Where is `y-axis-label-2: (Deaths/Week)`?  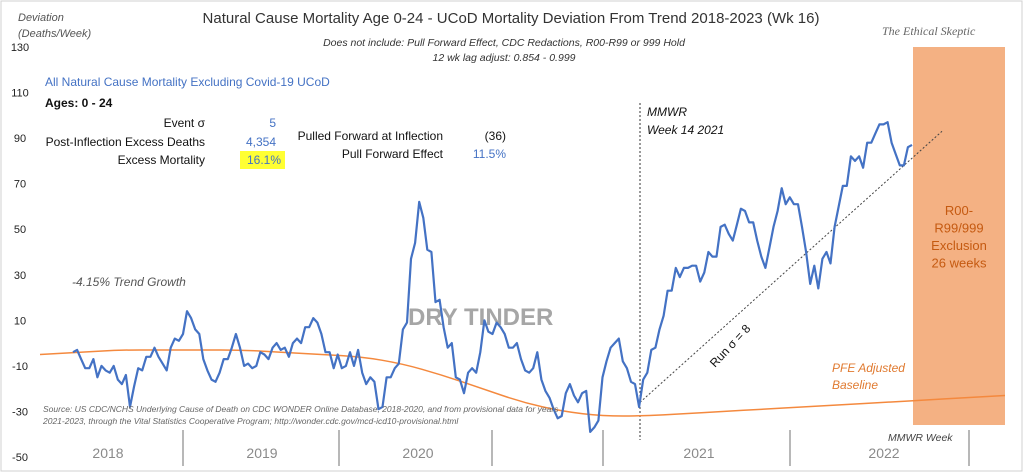
y-axis-label-2: (Deaths/Week) is located at coordinates (54, 34).